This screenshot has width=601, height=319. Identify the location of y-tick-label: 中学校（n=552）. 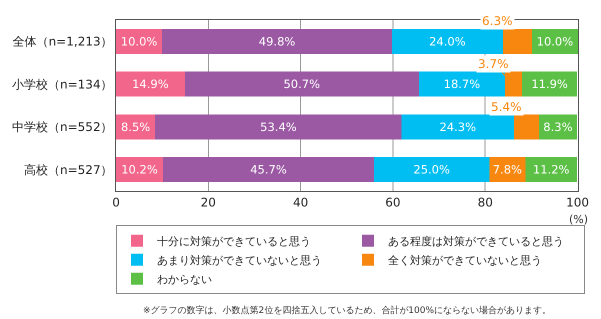
(62, 127).